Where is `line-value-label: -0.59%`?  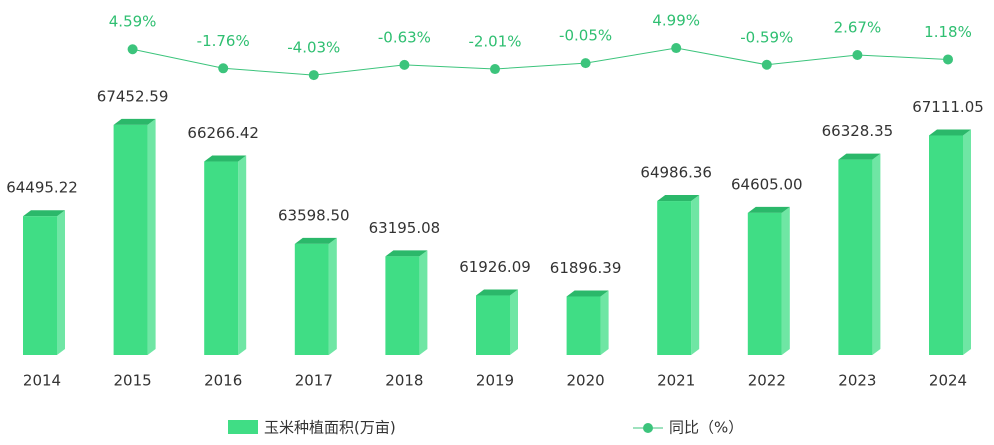 line-value-label: -0.59% is located at coordinates (766, 37).